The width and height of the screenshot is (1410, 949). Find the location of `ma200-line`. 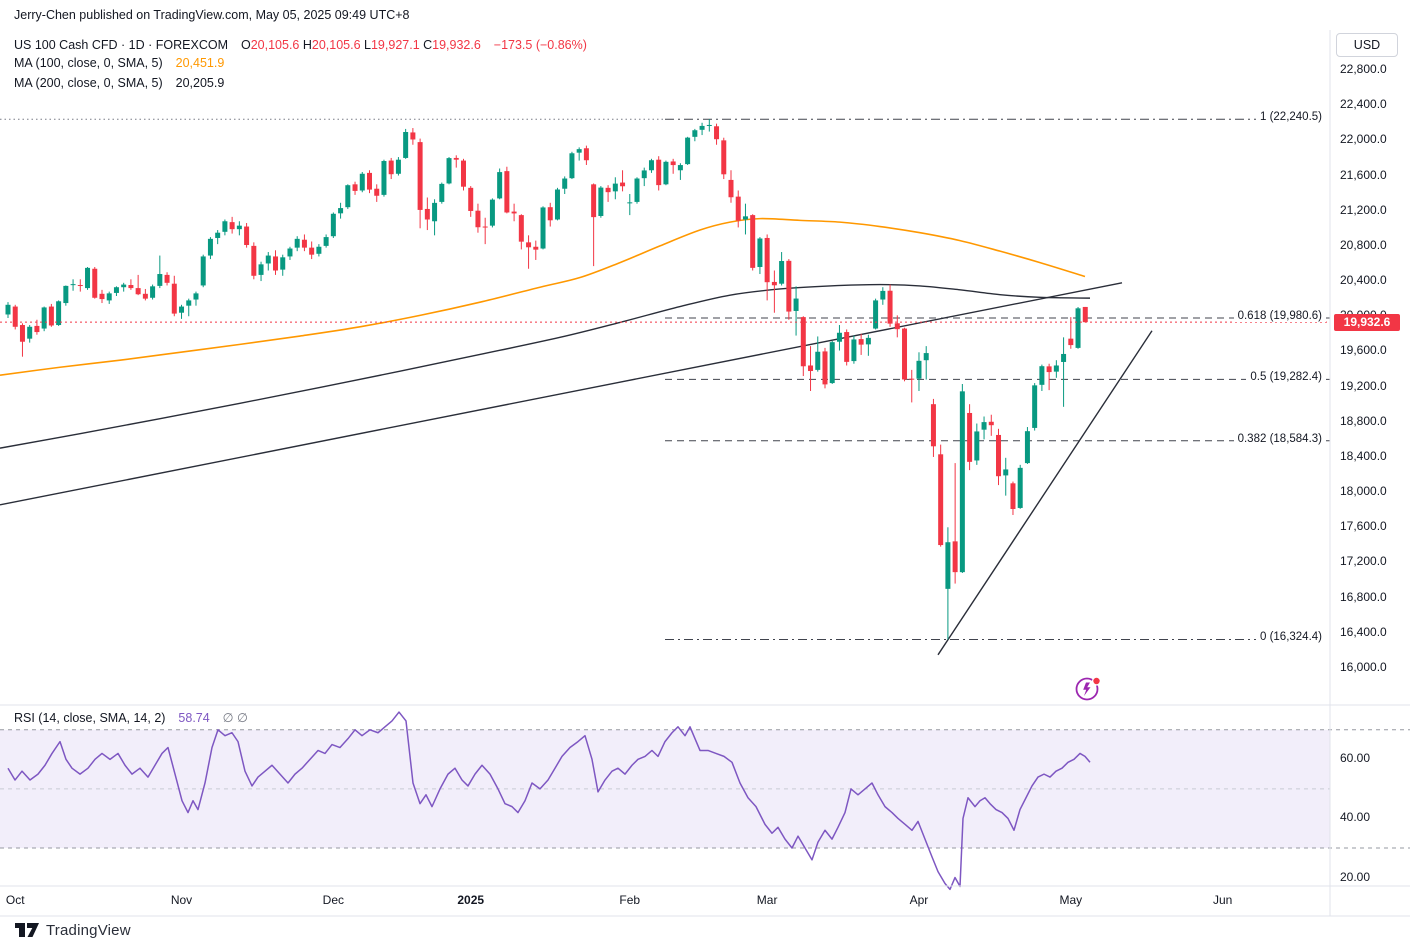

ma200-line is located at coordinates (545, 366).